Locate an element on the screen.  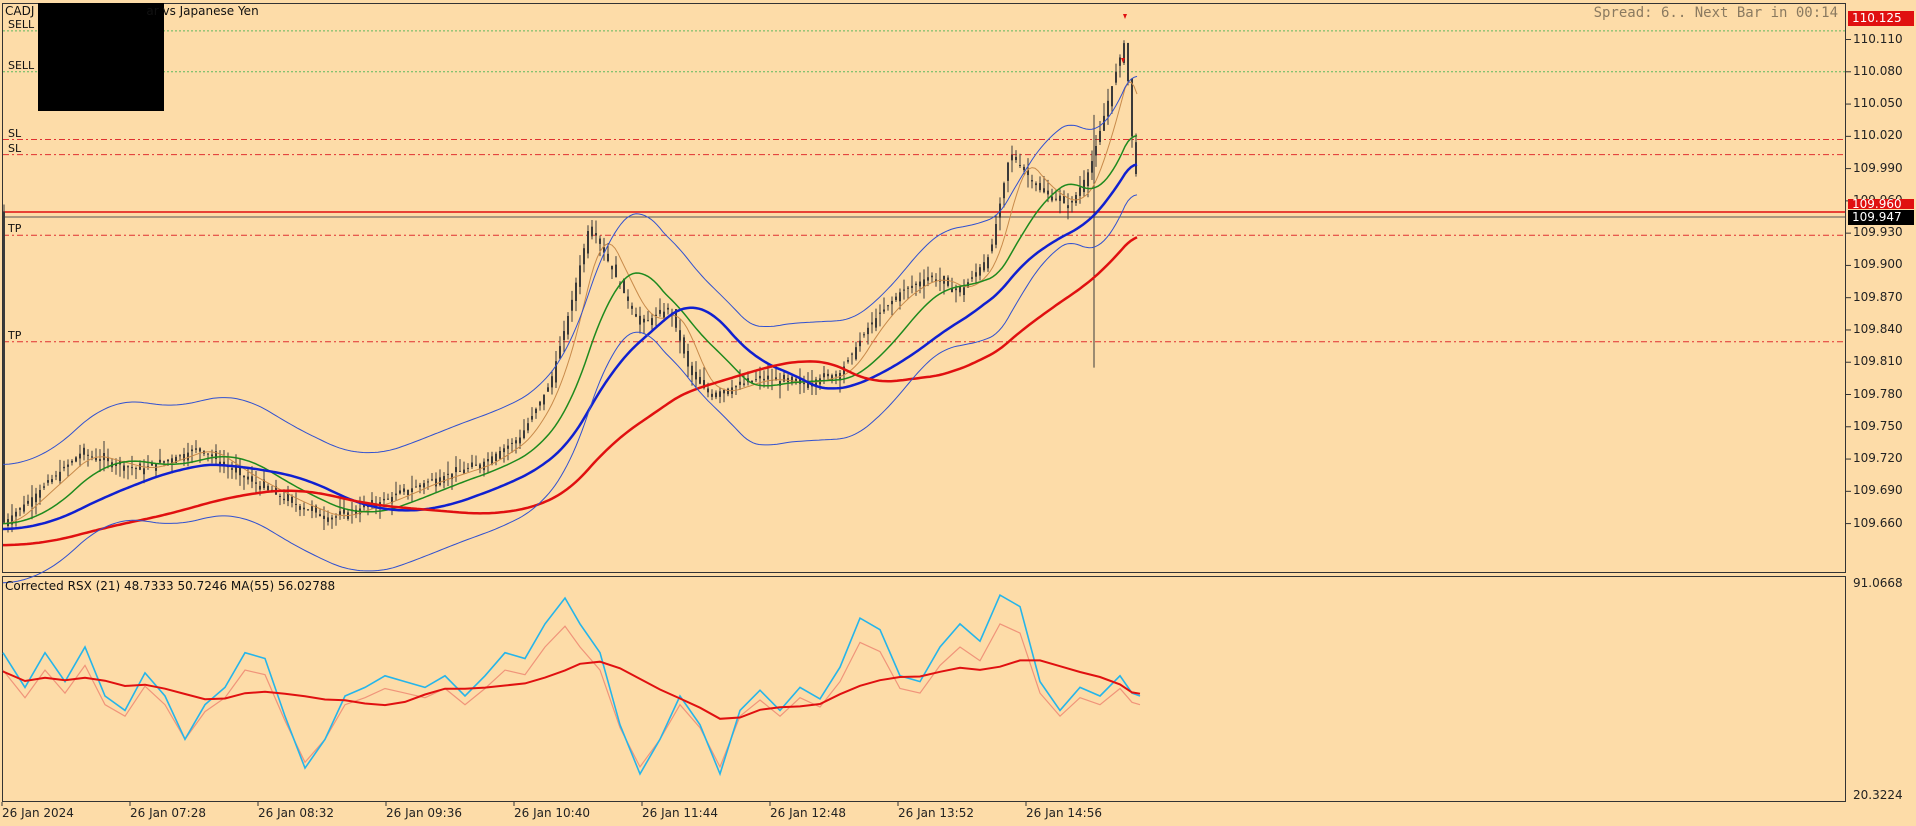
spread-info: Spread: 6.. Next Bar in 00:14 is located at coordinates (1715, 13).